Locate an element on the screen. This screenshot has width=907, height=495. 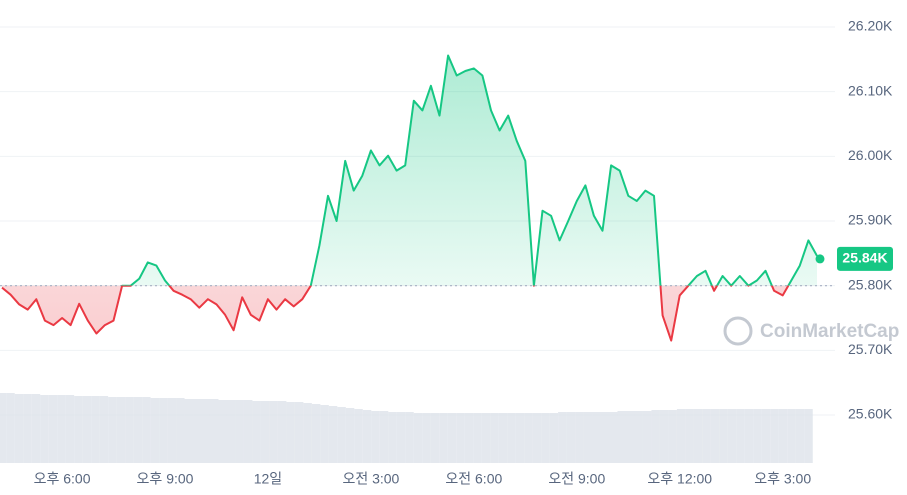
last-price-label: 25.84K is located at coordinates (864, 258).